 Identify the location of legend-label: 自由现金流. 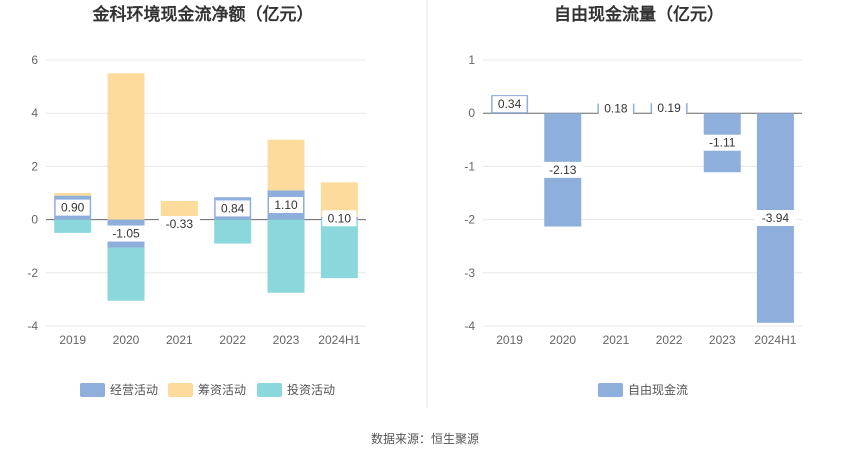
(658, 389).